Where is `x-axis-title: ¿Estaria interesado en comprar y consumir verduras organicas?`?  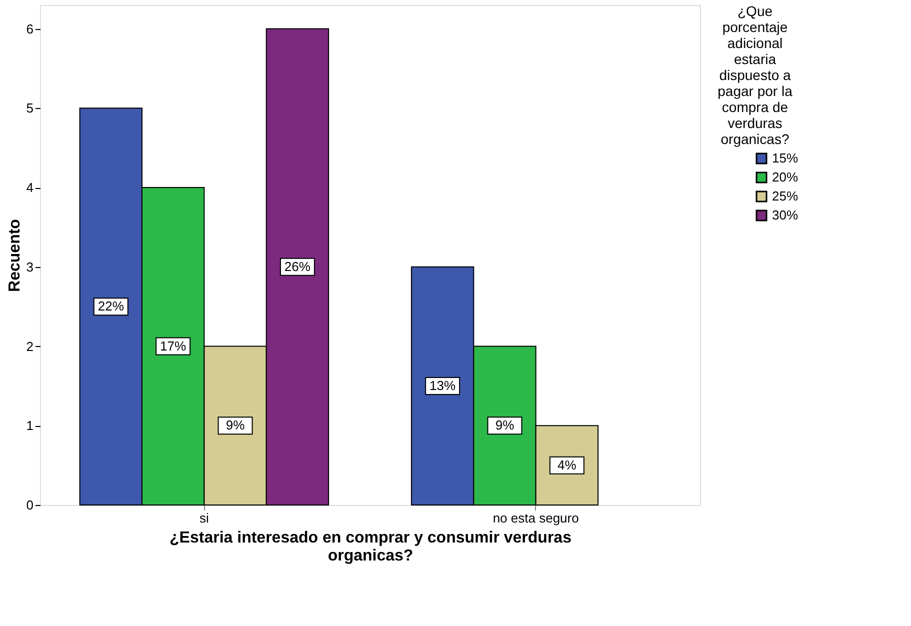
x-axis-title: ¿Estaria interesado en comprar y consumir verduras organicas? is located at coordinates (371, 547).